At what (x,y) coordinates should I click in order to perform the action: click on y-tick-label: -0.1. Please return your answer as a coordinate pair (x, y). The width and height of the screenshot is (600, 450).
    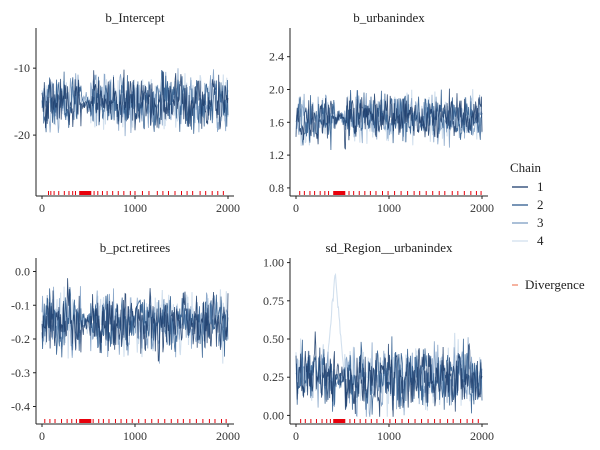
    Looking at the image, I should click on (20, 305).